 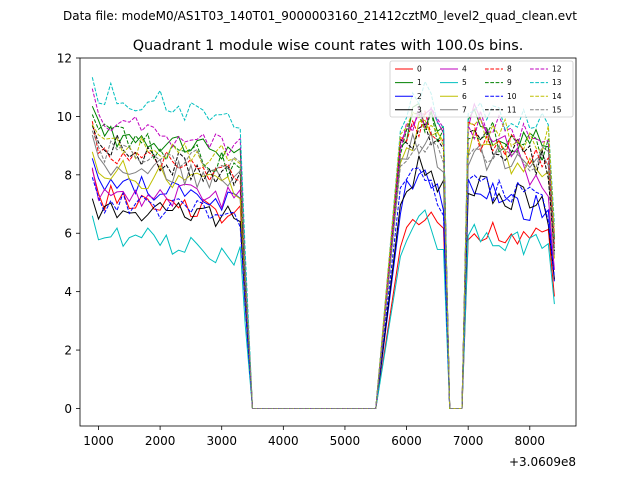 I want to click on legend-label-6: 6, so click(x=464, y=96).